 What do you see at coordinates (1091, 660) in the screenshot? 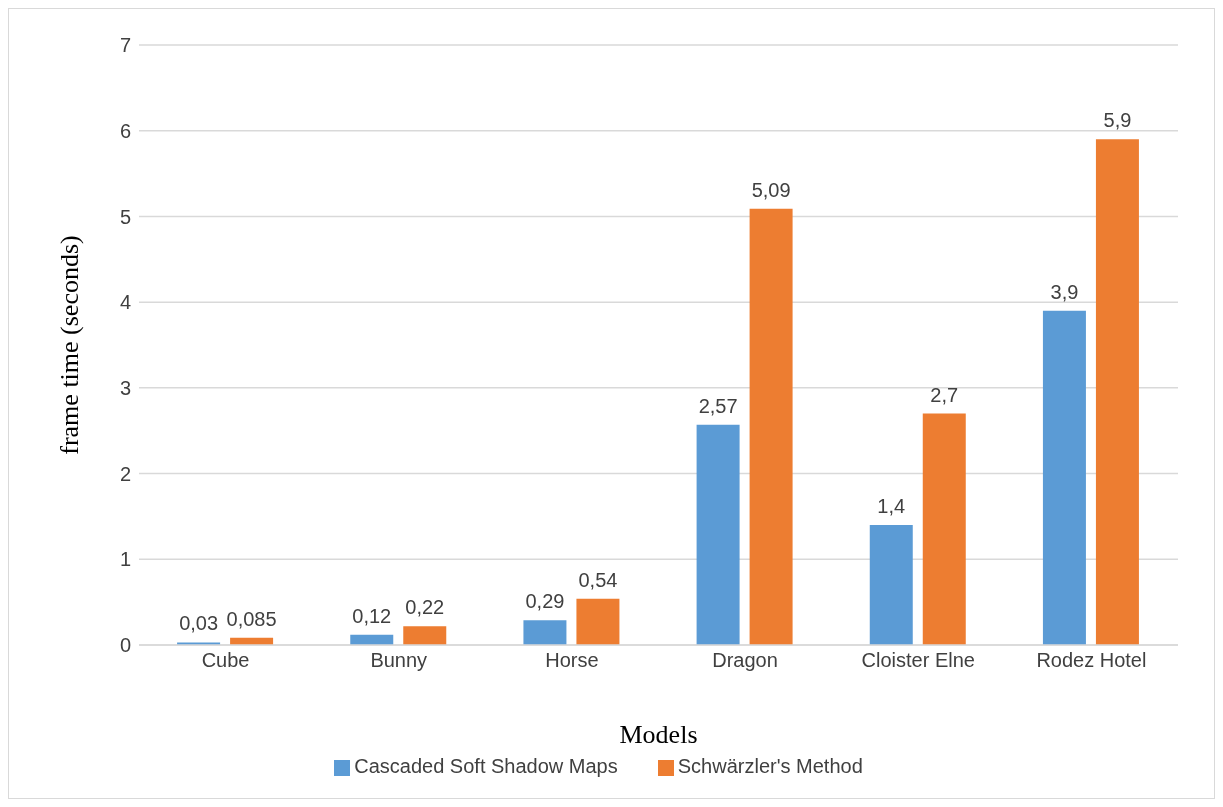
I see `x-tick-label: Rodez Hotel` at bounding box center [1091, 660].